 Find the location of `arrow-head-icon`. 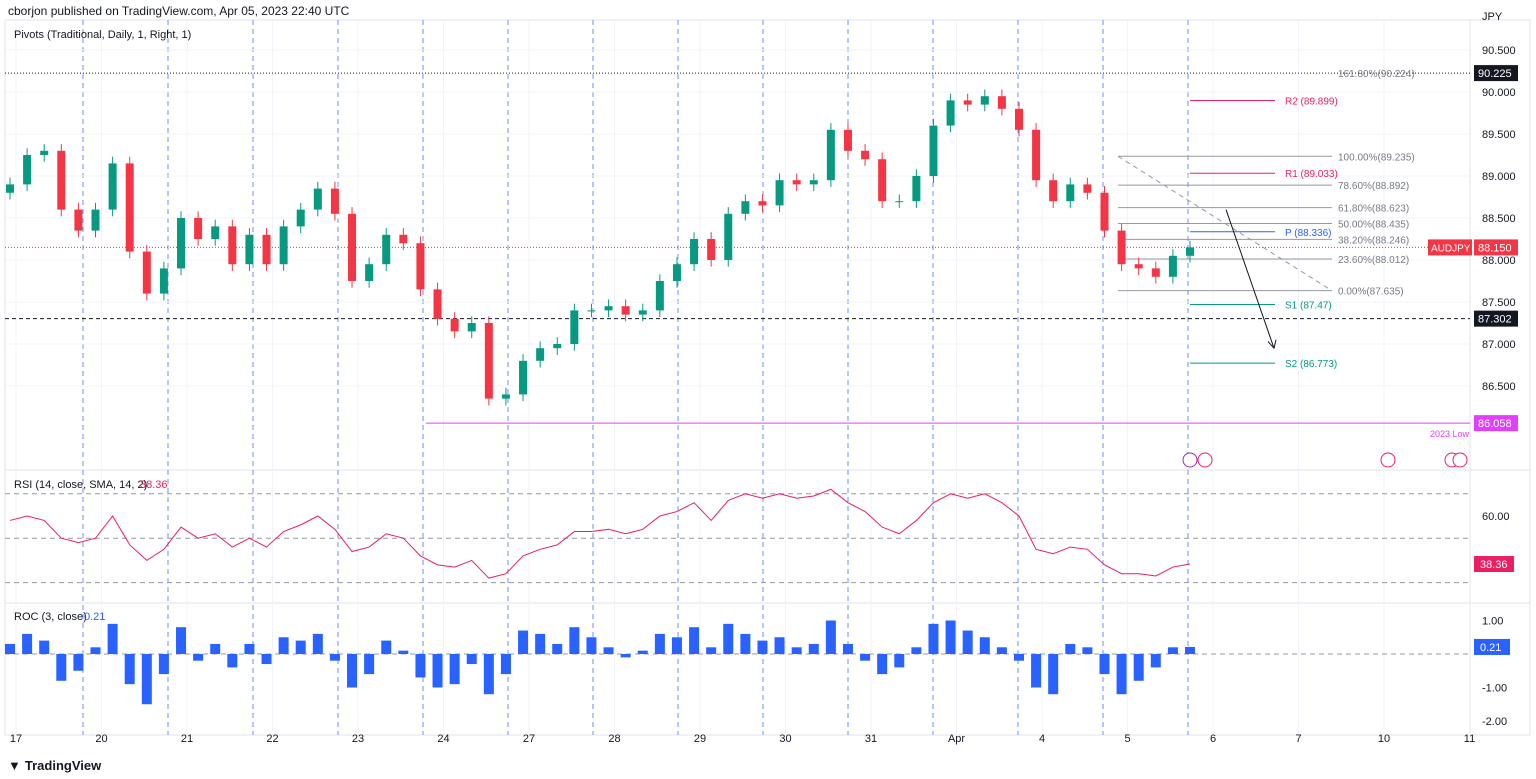

arrow-head-icon is located at coordinates (1272, 344).